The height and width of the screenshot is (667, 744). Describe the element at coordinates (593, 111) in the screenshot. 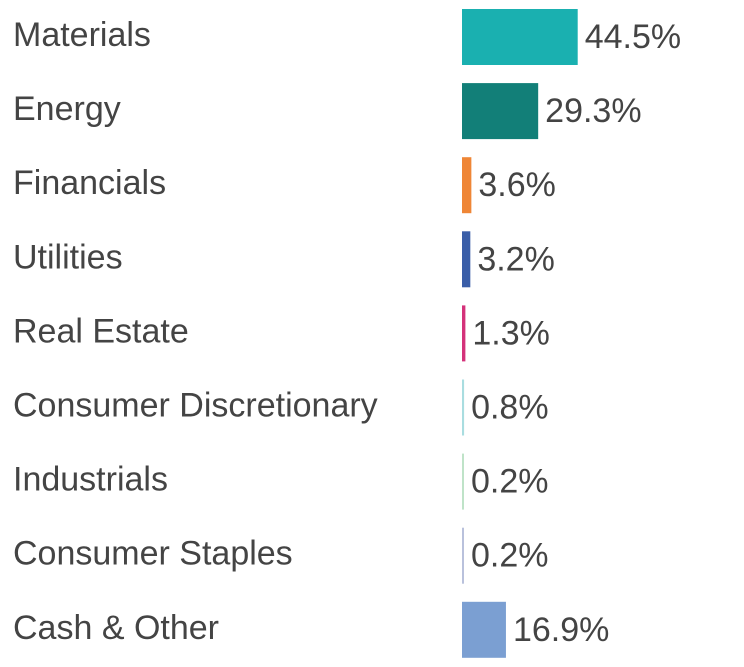

I see `value-label-energy: 29.3%` at that location.